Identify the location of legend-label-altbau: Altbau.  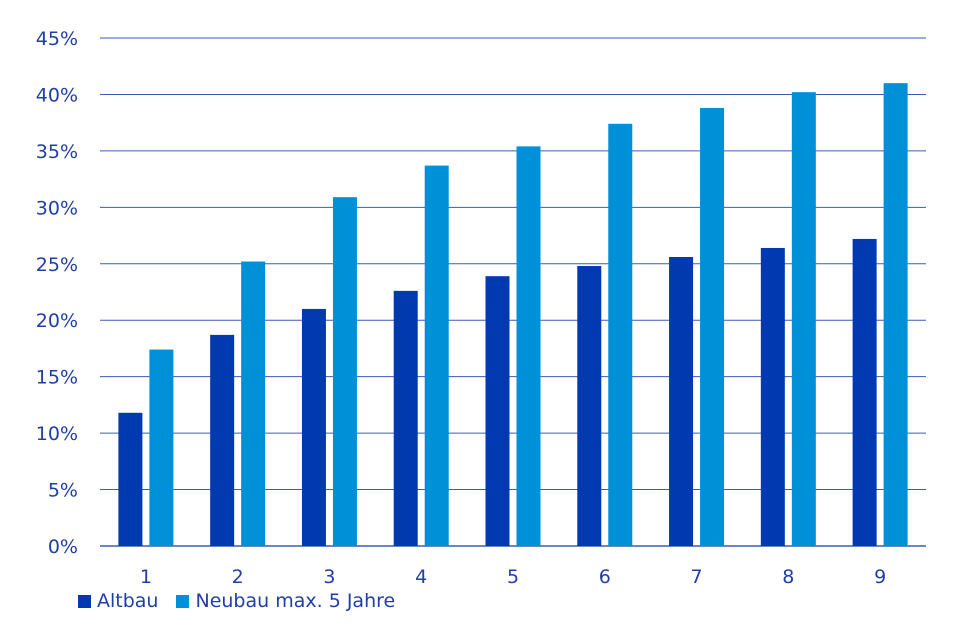
(128, 601).